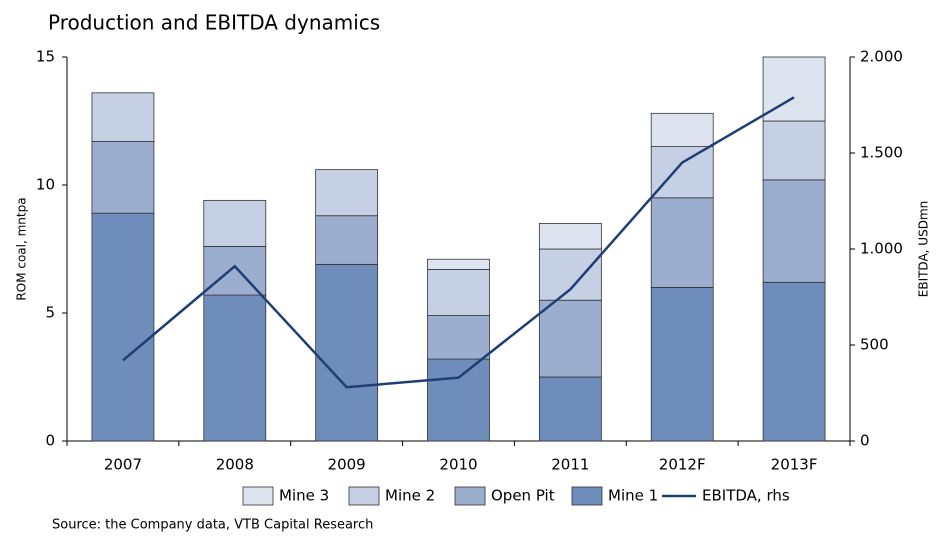 The height and width of the screenshot is (544, 942). I want to click on x-tick-label: 2013F, so click(794, 465).